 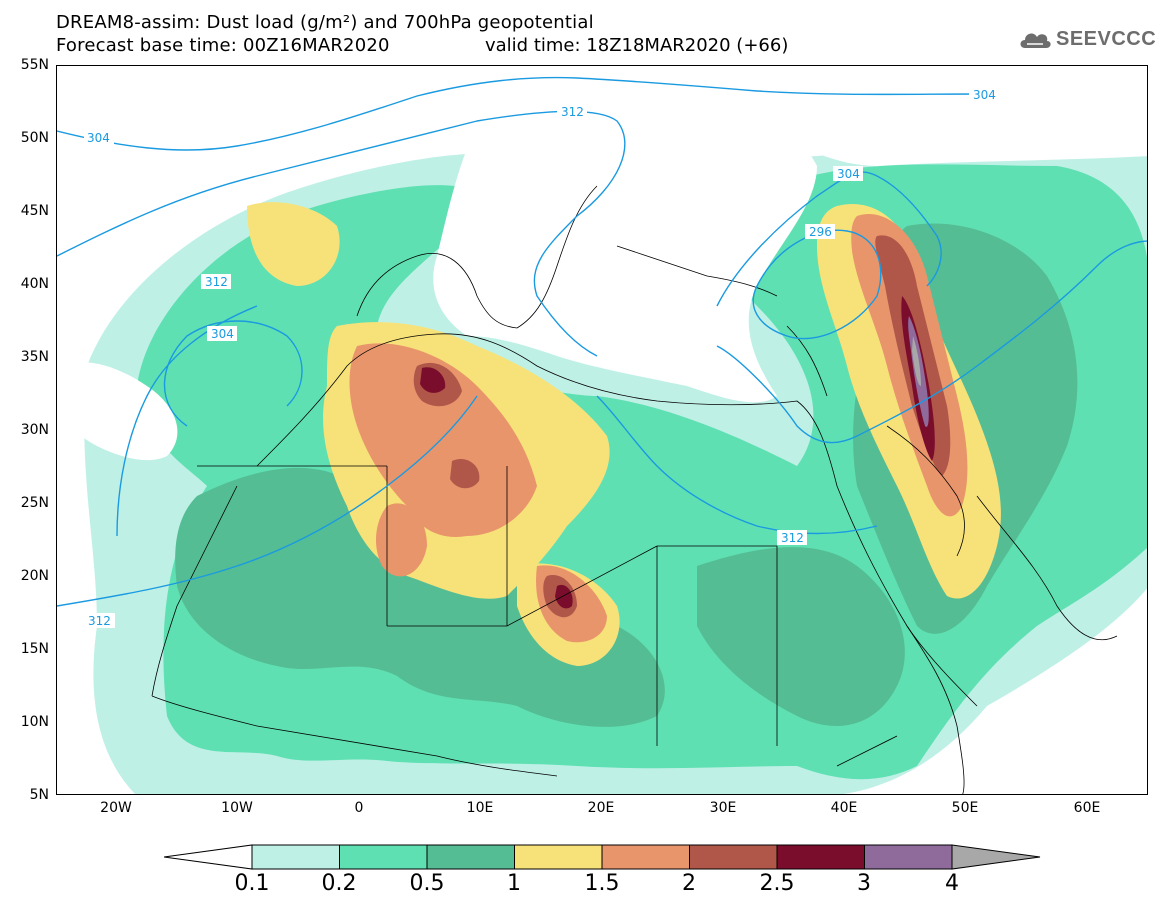 What do you see at coordinates (427, 883) in the screenshot?
I see `colorbar-label: 0.5` at bounding box center [427, 883].